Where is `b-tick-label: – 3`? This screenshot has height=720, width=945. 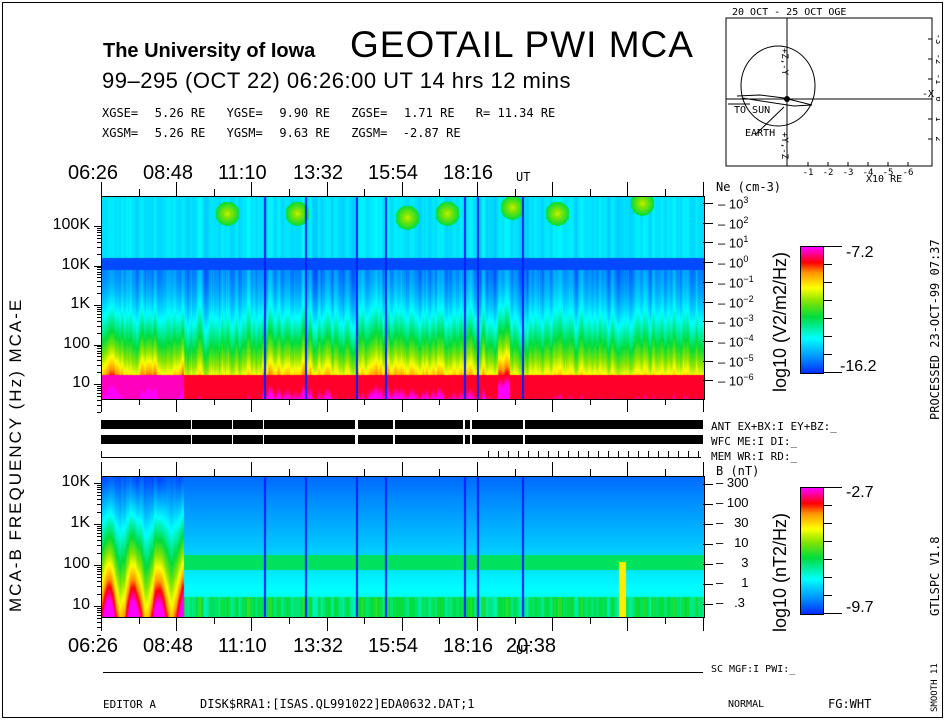 b-tick-label: – 3 is located at coordinates (732, 562).